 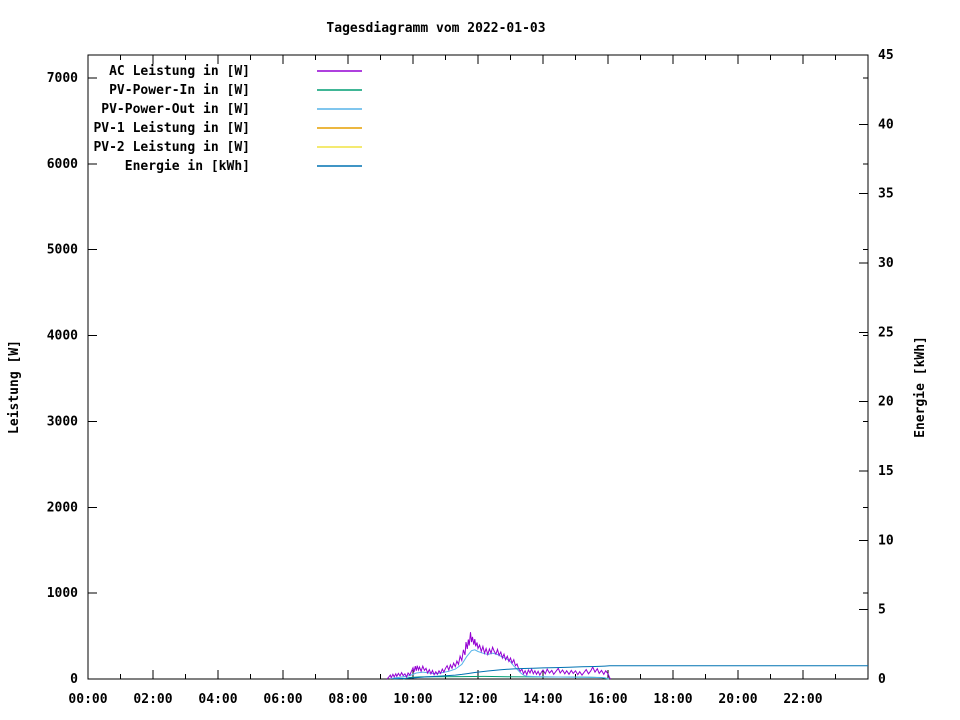 What do you see at coordinates (171, 147) in the screenshot?
I see `legend-label: PV-2 Leistung in [W]` at bounding box center [171, 147].